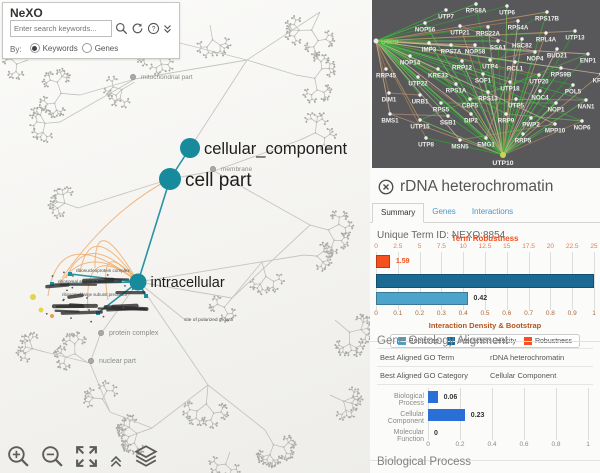 The image size is (600, 473). What do you see at coordinates (167, 77) in the screenshot?
I see `term-label: mitochondrial part` at bounding box center [167, 77].